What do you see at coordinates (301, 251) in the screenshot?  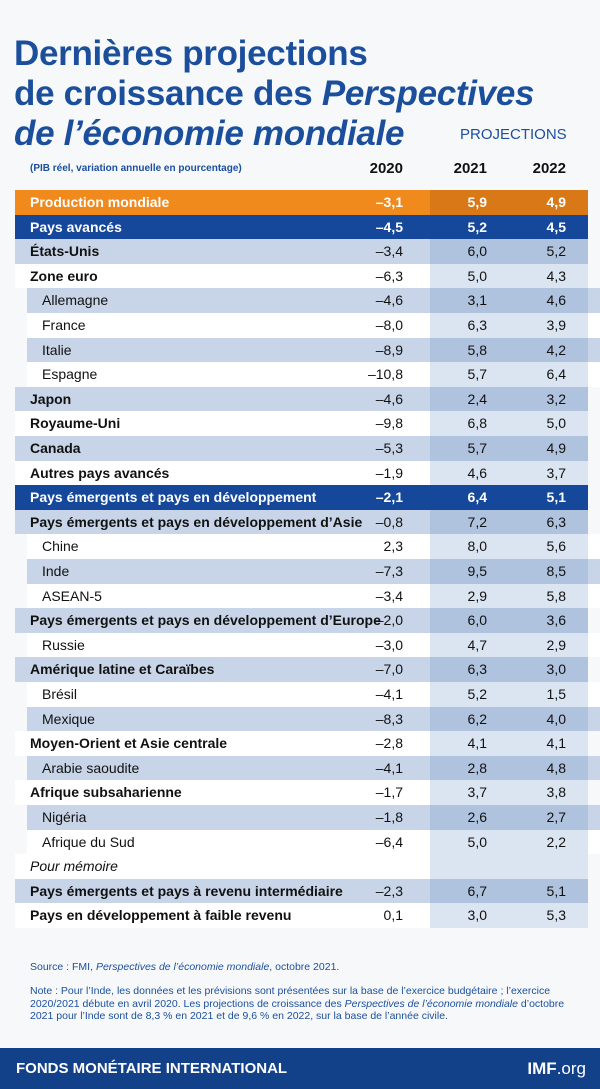 I see `table-row: États-Unis –3,4 6,0 5,2` at bounding box center [301, 251].